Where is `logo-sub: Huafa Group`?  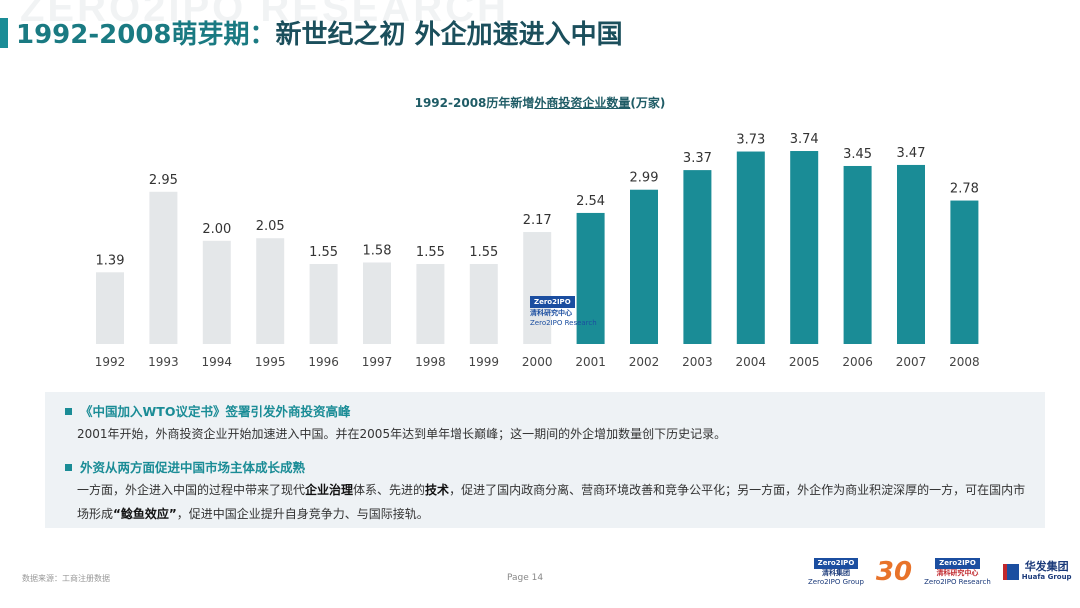
logo-sub: Huafa Group is located at coordinates (1046, 577).